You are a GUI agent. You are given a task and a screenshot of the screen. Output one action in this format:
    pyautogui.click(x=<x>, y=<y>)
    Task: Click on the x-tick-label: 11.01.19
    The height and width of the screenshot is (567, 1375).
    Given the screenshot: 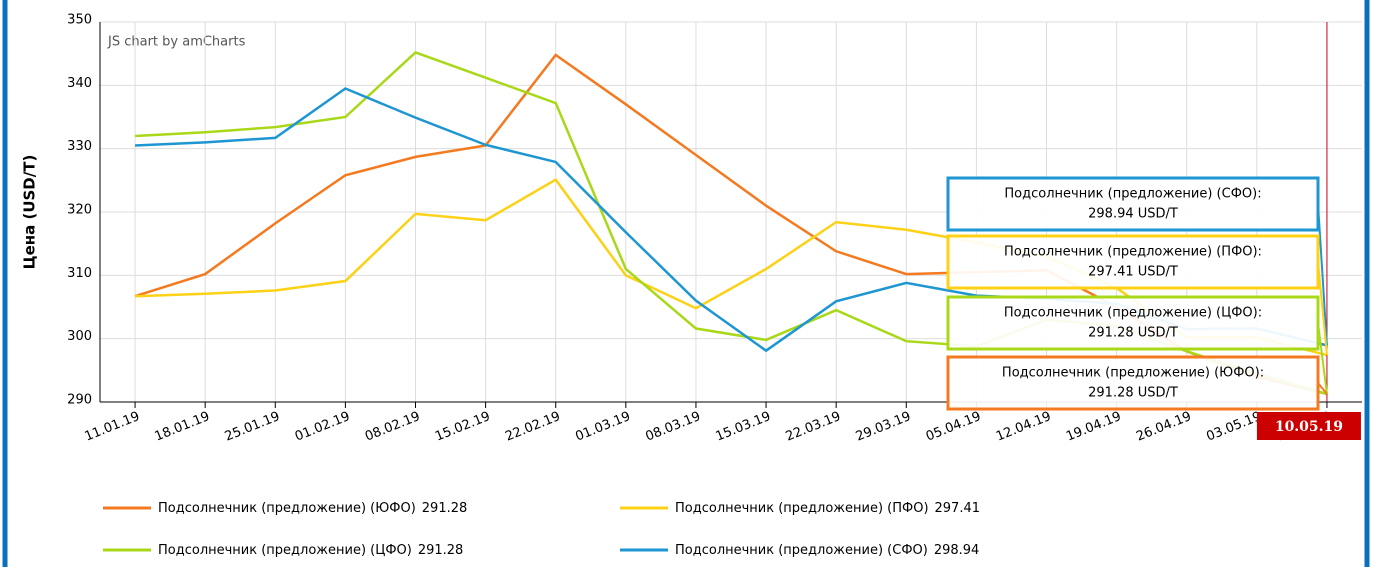 What is the action you would take?
    pyautogui.click(x=112, y=427)
    